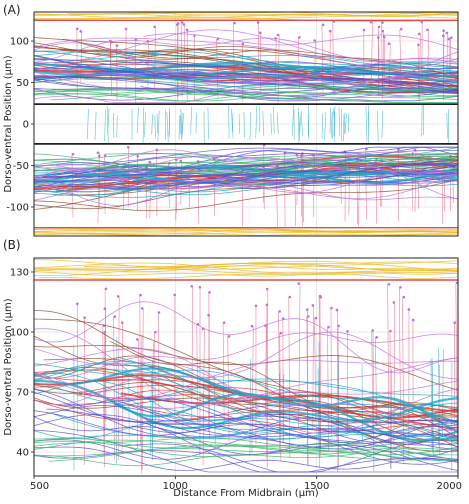 This screenshot has width=469, height=504. I want to click on panel-a-y-axis-label: Dorso-ventral Position (µm), so click(8, 123).